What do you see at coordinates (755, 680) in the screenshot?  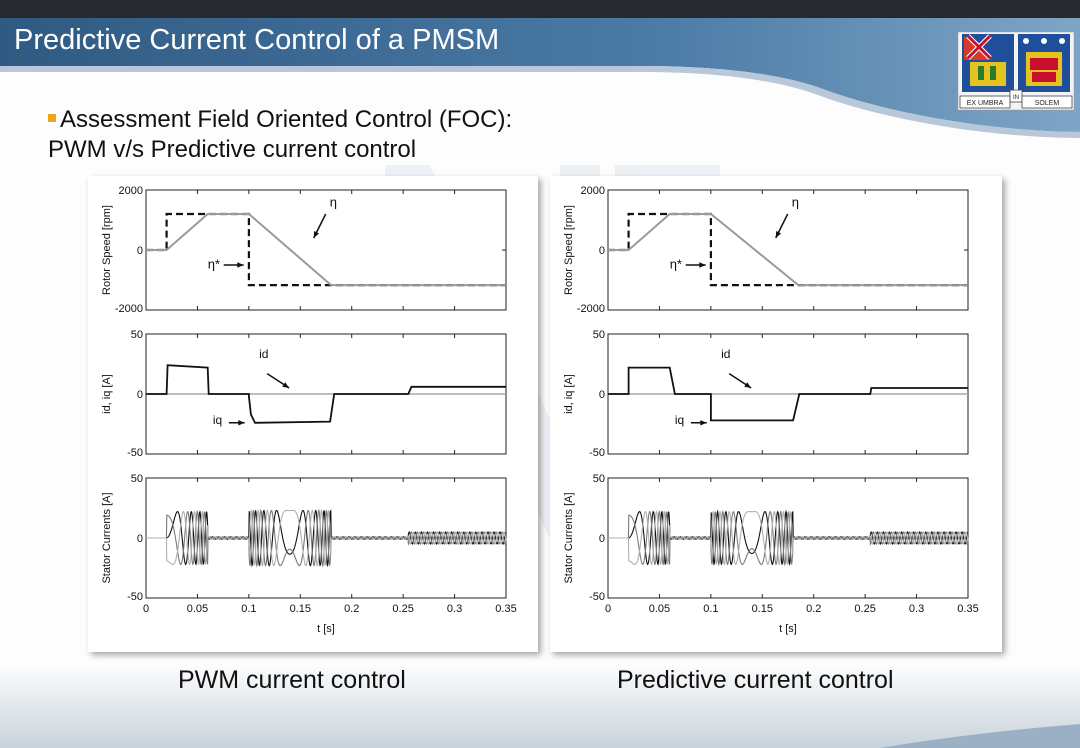 I see `predictive-caption: Predictive current control` at bounding box center [755, 680].